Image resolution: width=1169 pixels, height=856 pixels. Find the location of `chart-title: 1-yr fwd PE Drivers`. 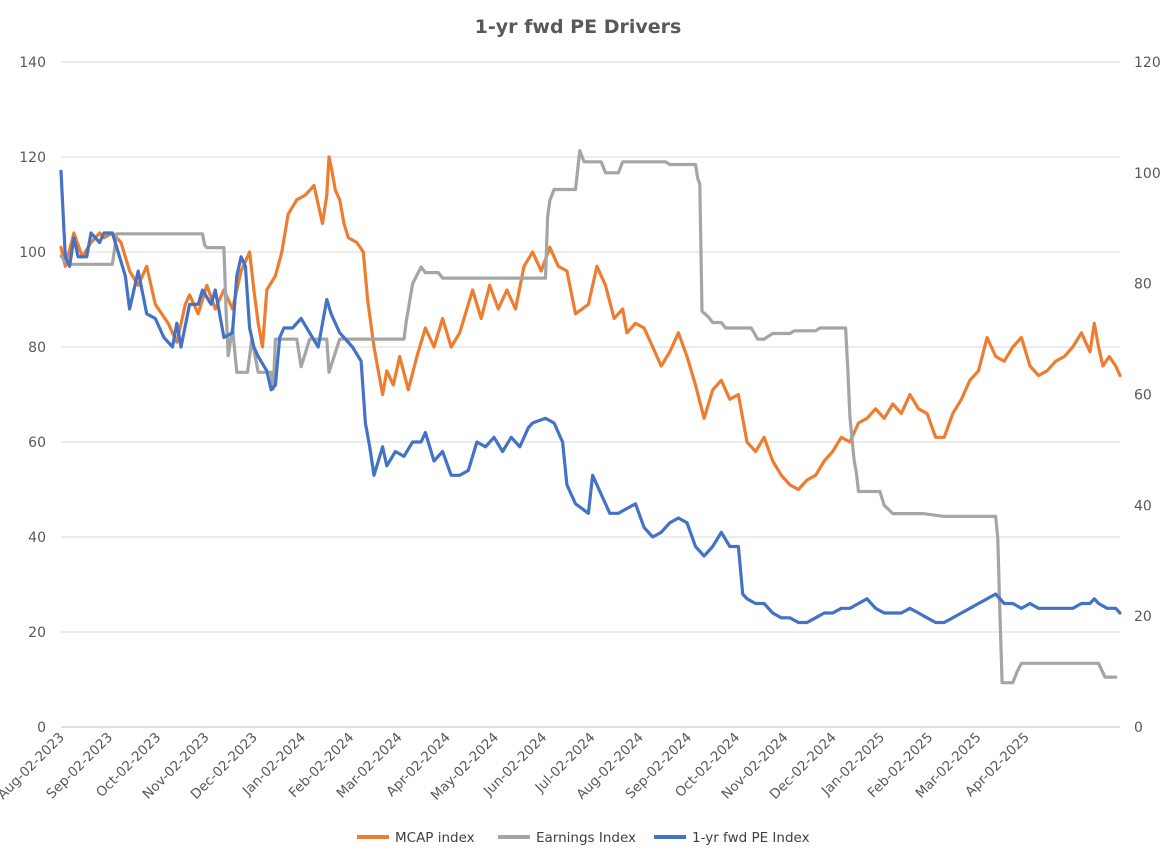

chart-title: 1-yr fwd PE Drivers is located at coordinates (578, 27).